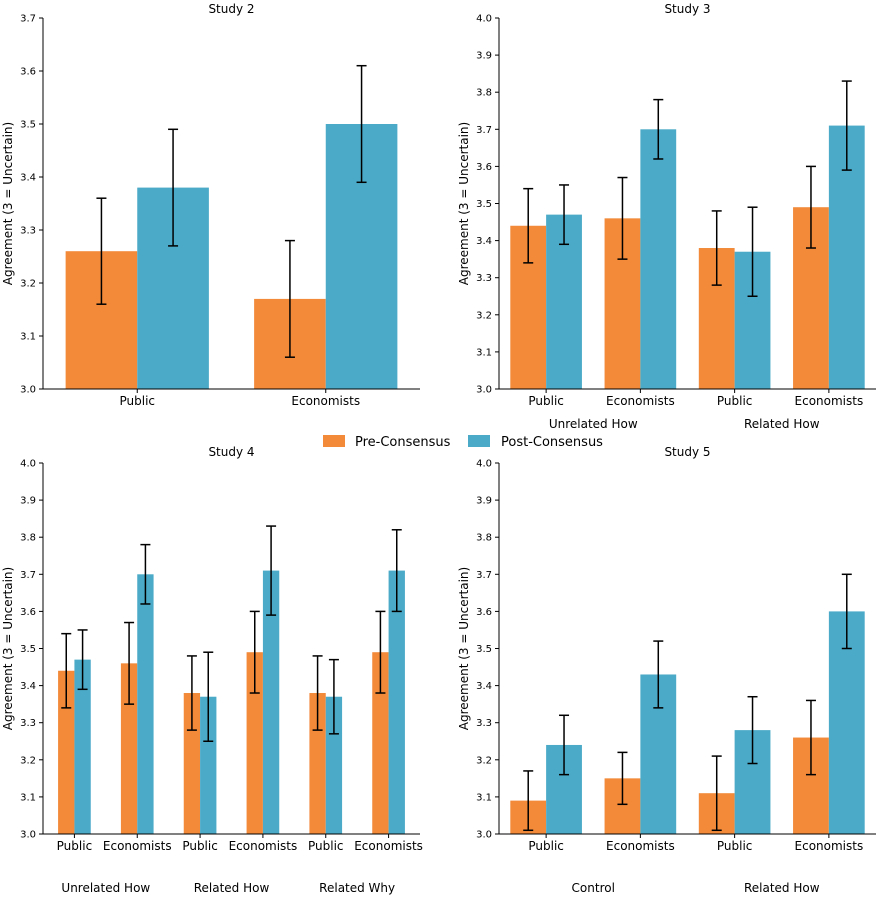  What do you see at coordinates (593, 888) in the screenshot?
I see `group-label: Control` at bounding box center [593, 888].